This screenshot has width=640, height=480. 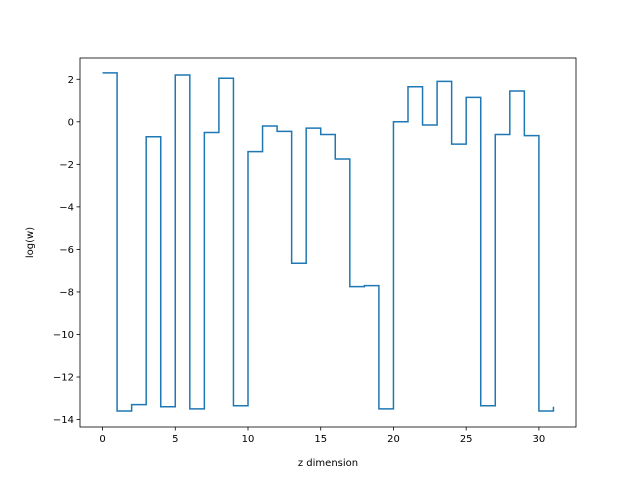 I want to click on x-tick-label: 30, so click(x=539, y=439).